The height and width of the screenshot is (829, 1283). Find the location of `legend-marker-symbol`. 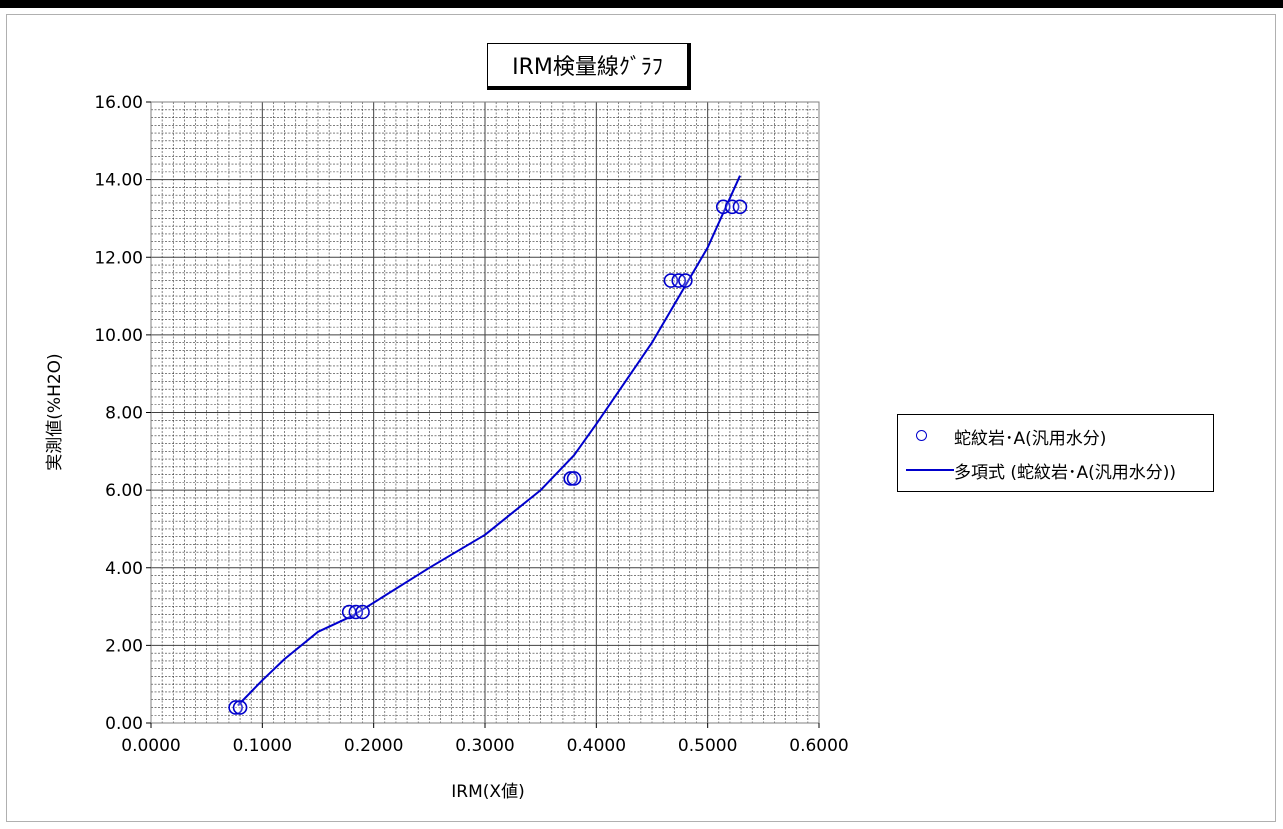

legend-marker-symbol is located at coordinates (926, 436).